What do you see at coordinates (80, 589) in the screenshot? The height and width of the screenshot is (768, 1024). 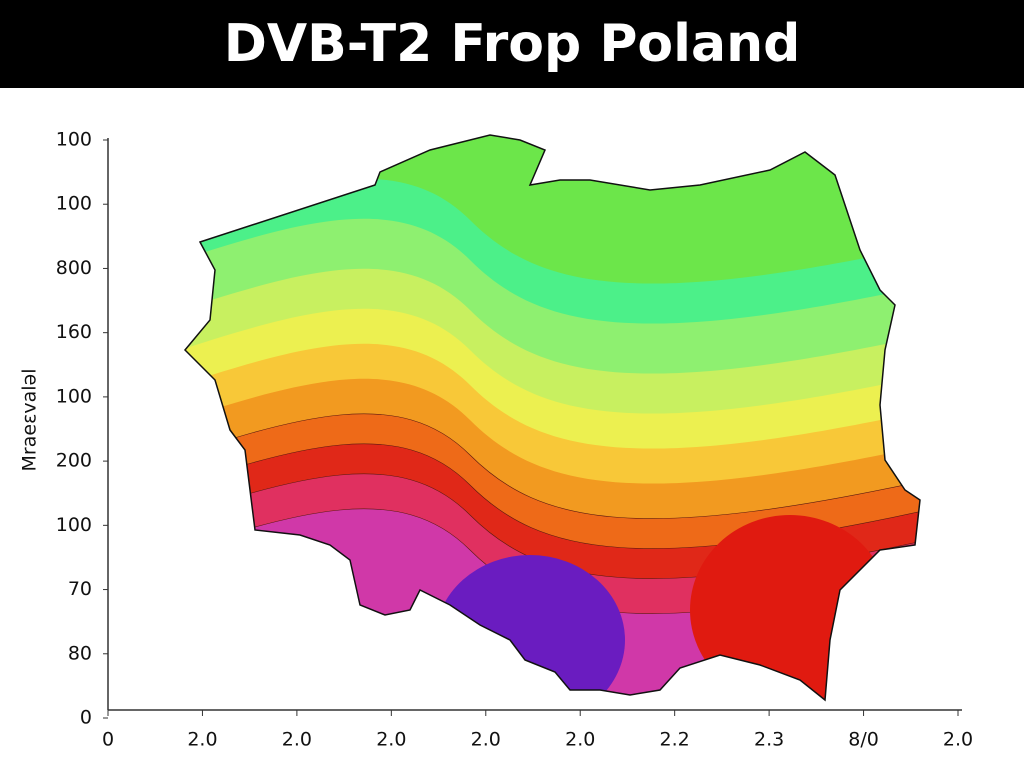 I see `y-tick-label: 70` at bounding box center [80, 589].